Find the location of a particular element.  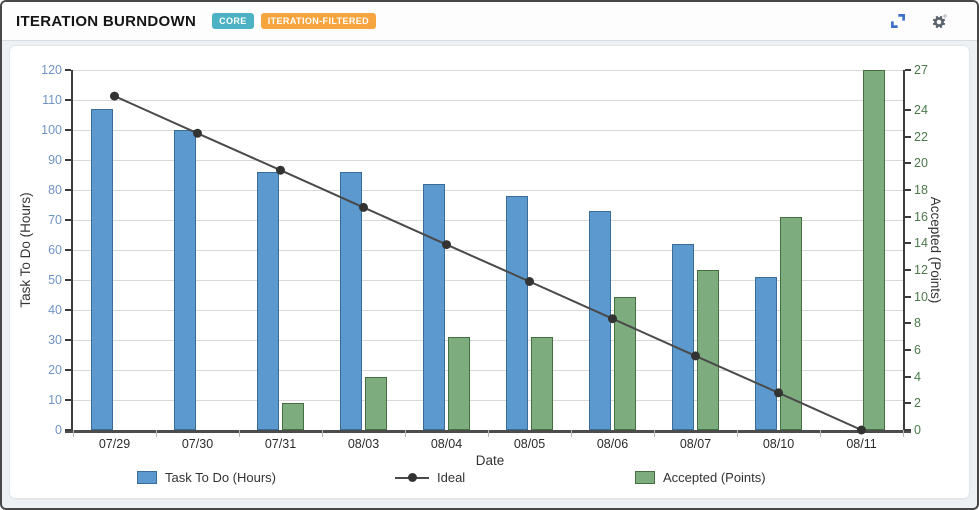

y-axis-title-right: Accepted (Points) is located at coordinates (935, 250).